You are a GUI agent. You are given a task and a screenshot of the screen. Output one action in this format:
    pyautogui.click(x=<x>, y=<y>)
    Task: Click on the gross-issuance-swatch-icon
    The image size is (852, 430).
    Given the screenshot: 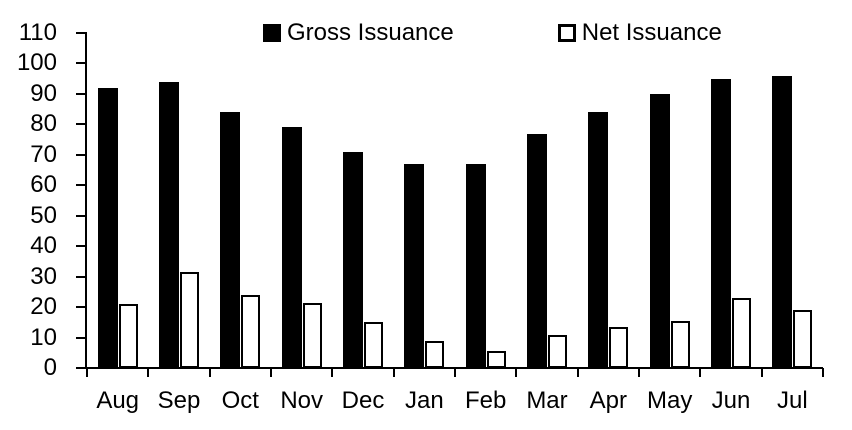 What is the action you would take?
    pyautogui.click(x=272, y=33)
    